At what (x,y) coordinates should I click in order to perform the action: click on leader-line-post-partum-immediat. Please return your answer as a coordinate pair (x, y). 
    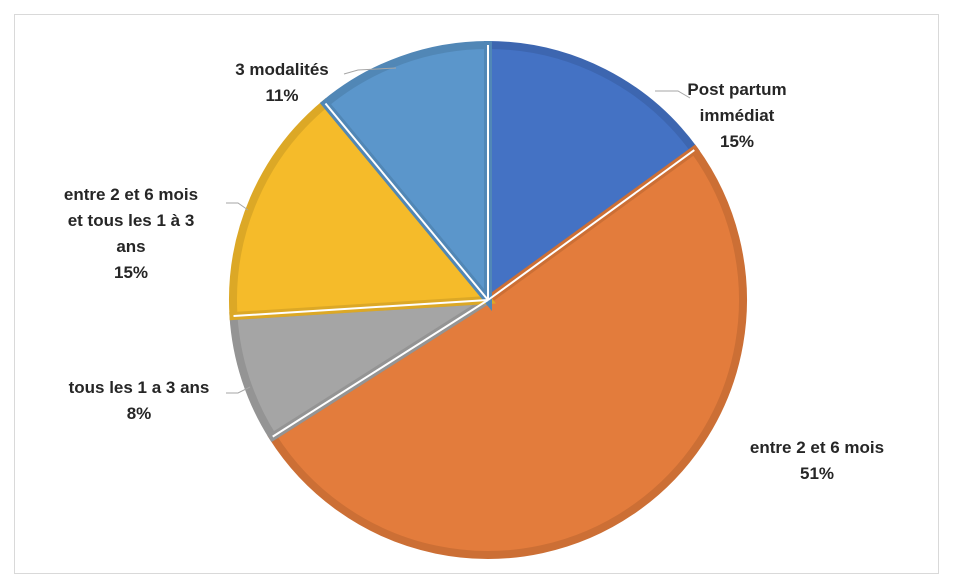
    Looking at the image, I should click on (673, 94).